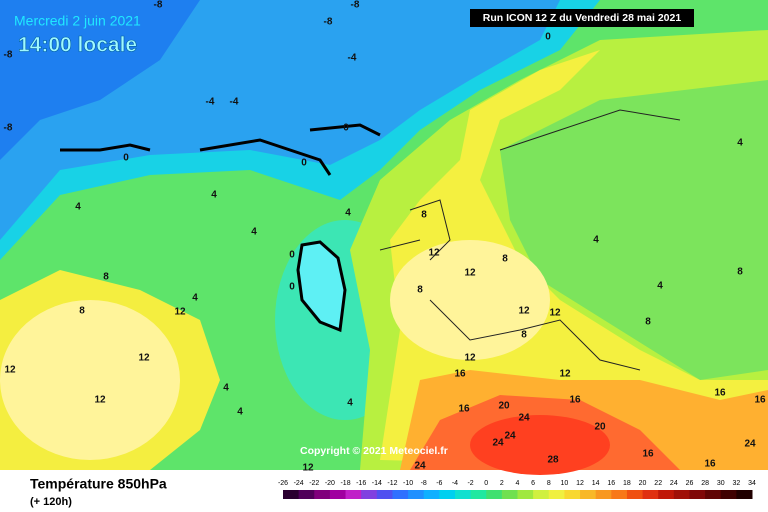 The width and height of the screenshot is (768, 512). What do you see at coordinates (658, 483) in the screenshot?
I see `colorbar-tick-label: 22` at bounding box center [658, 483].